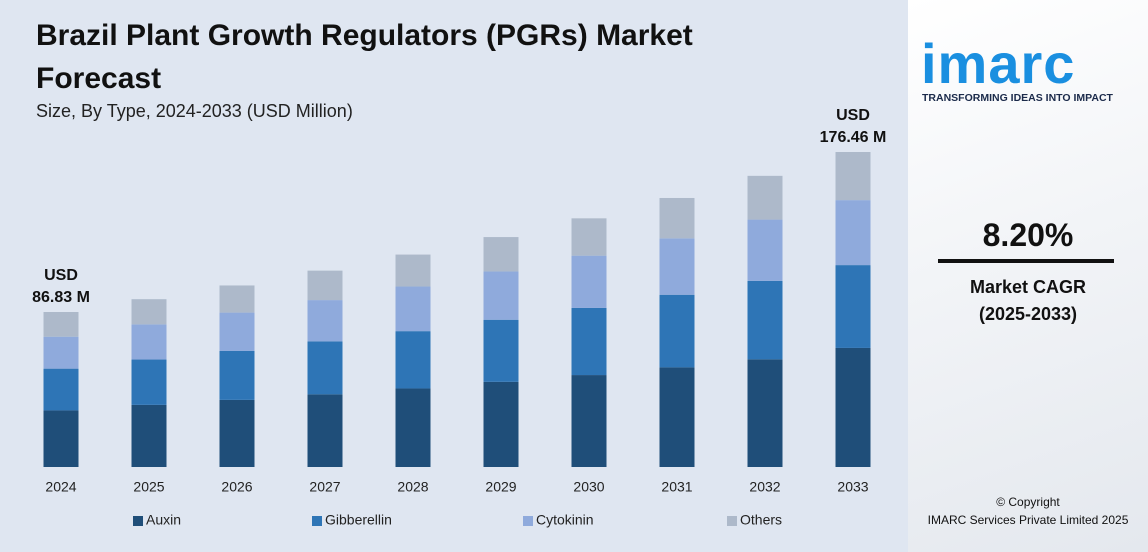 This screenshot has width=1148, height=552. I want to click on x-tick-label: 2025, so click(148, 487).